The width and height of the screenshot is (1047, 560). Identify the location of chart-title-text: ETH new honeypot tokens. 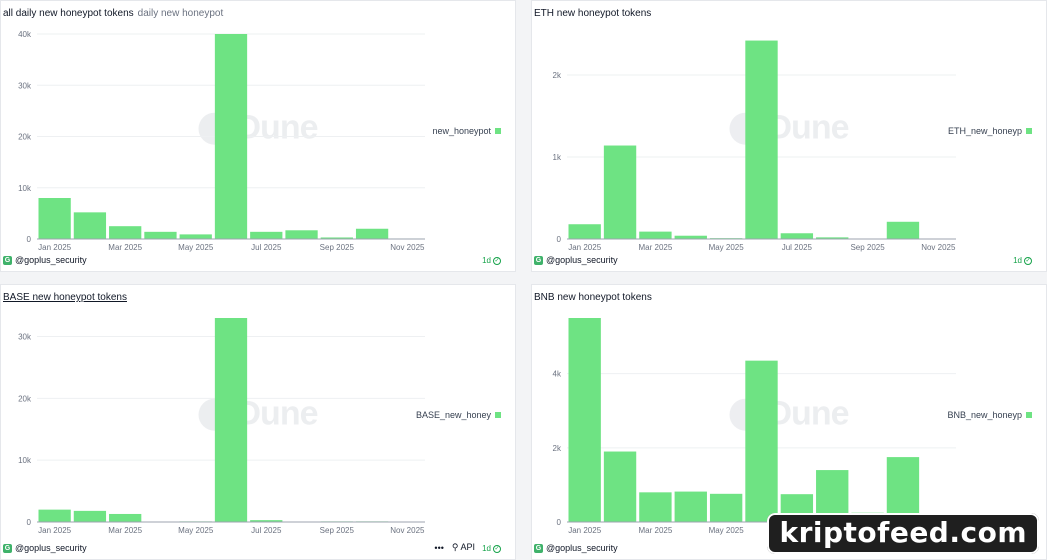
(593, 13).